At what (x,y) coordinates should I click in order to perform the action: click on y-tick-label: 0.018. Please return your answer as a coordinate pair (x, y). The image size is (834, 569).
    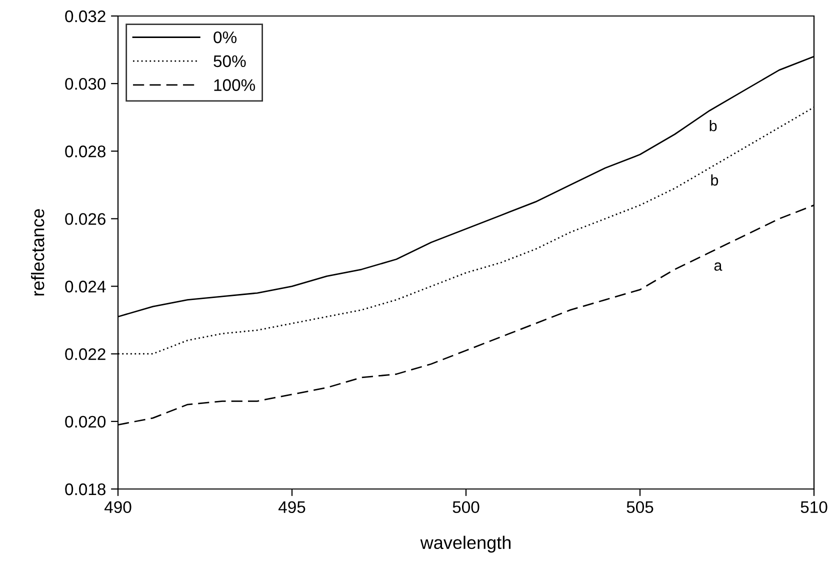
    Looking at the image, I should click on (85, 489).